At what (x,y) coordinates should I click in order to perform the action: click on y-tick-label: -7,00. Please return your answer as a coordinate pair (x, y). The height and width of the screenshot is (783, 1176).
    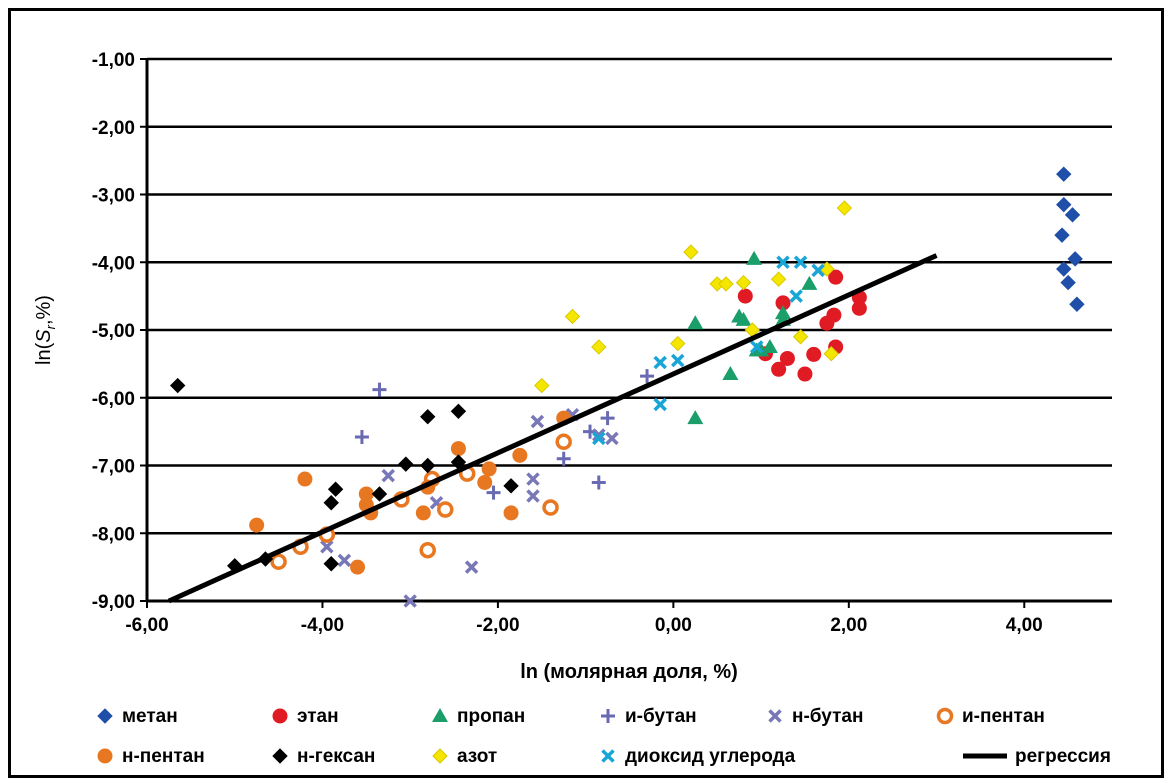
    Looking at the image, I should click on (113, 467).